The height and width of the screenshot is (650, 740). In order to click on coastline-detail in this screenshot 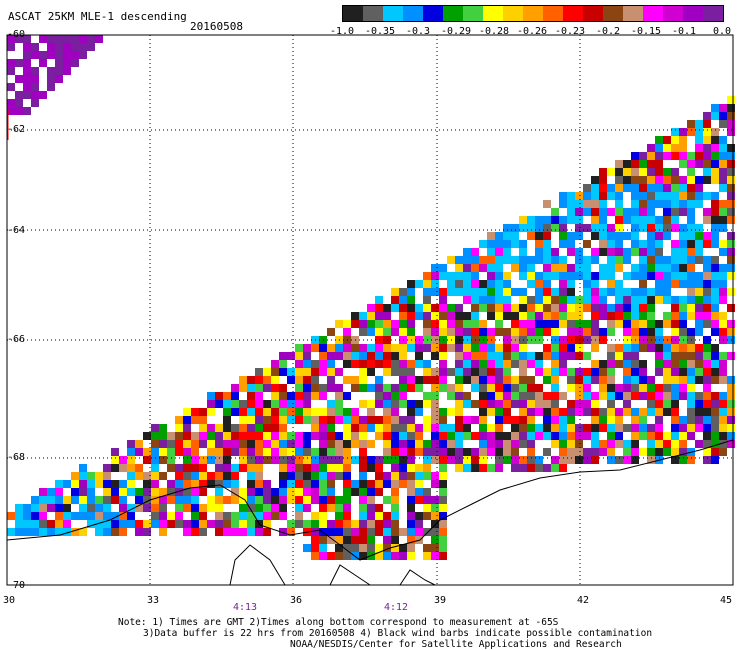, I will do `click(332, 565)`.